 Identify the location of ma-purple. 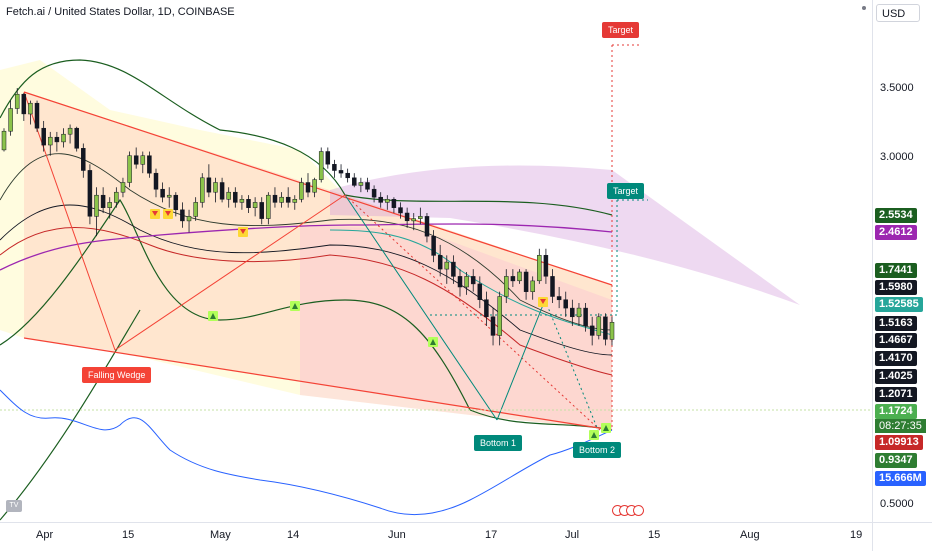
(306, 247).